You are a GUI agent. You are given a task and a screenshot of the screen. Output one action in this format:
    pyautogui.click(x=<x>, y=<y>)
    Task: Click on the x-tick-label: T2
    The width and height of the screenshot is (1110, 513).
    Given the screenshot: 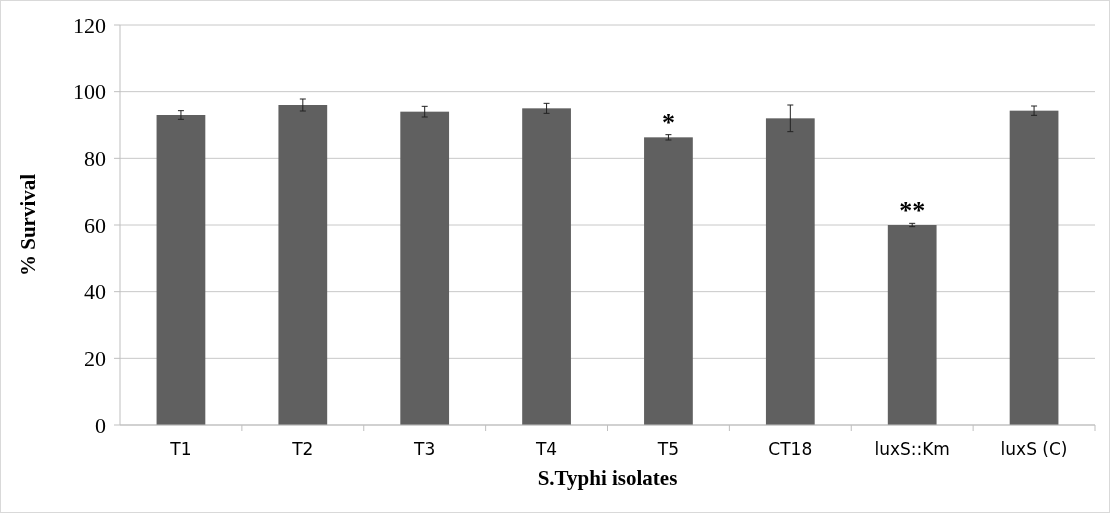 What is the action you would take?
    pyautogui.click(x=302, y=449)
    